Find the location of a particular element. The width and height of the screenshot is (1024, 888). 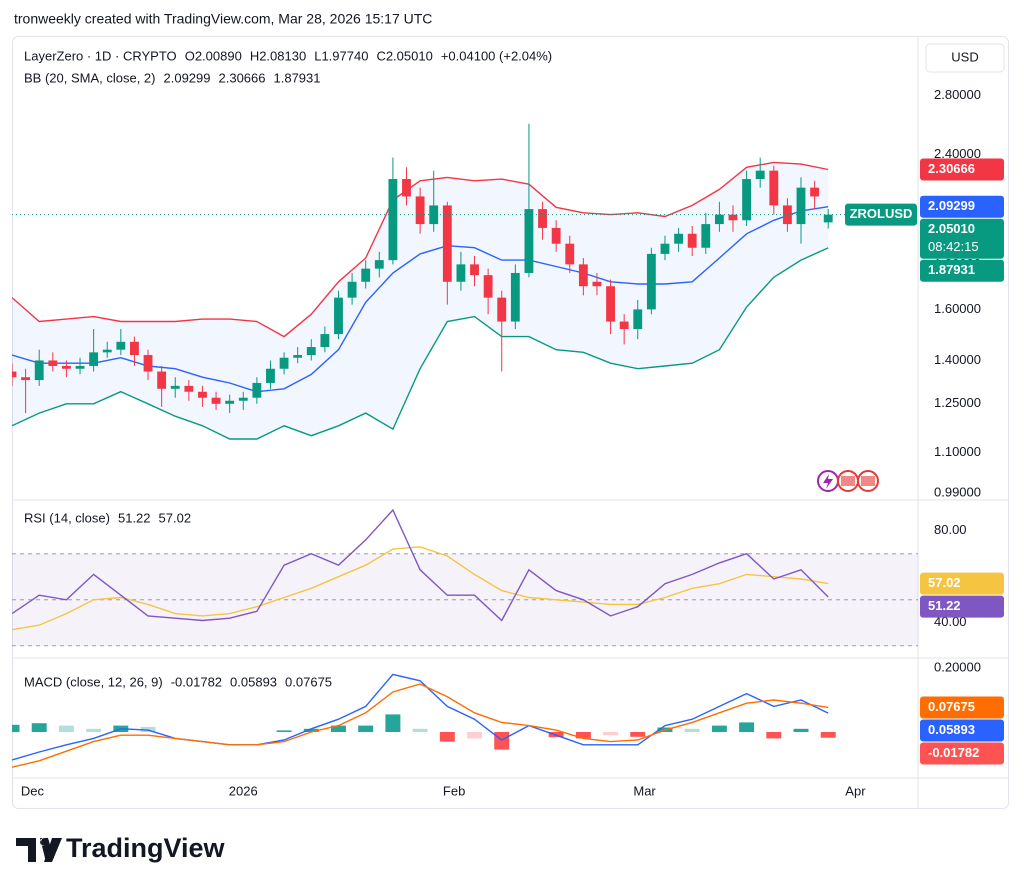

currency-button: USD is located at coordinates (965, 58).